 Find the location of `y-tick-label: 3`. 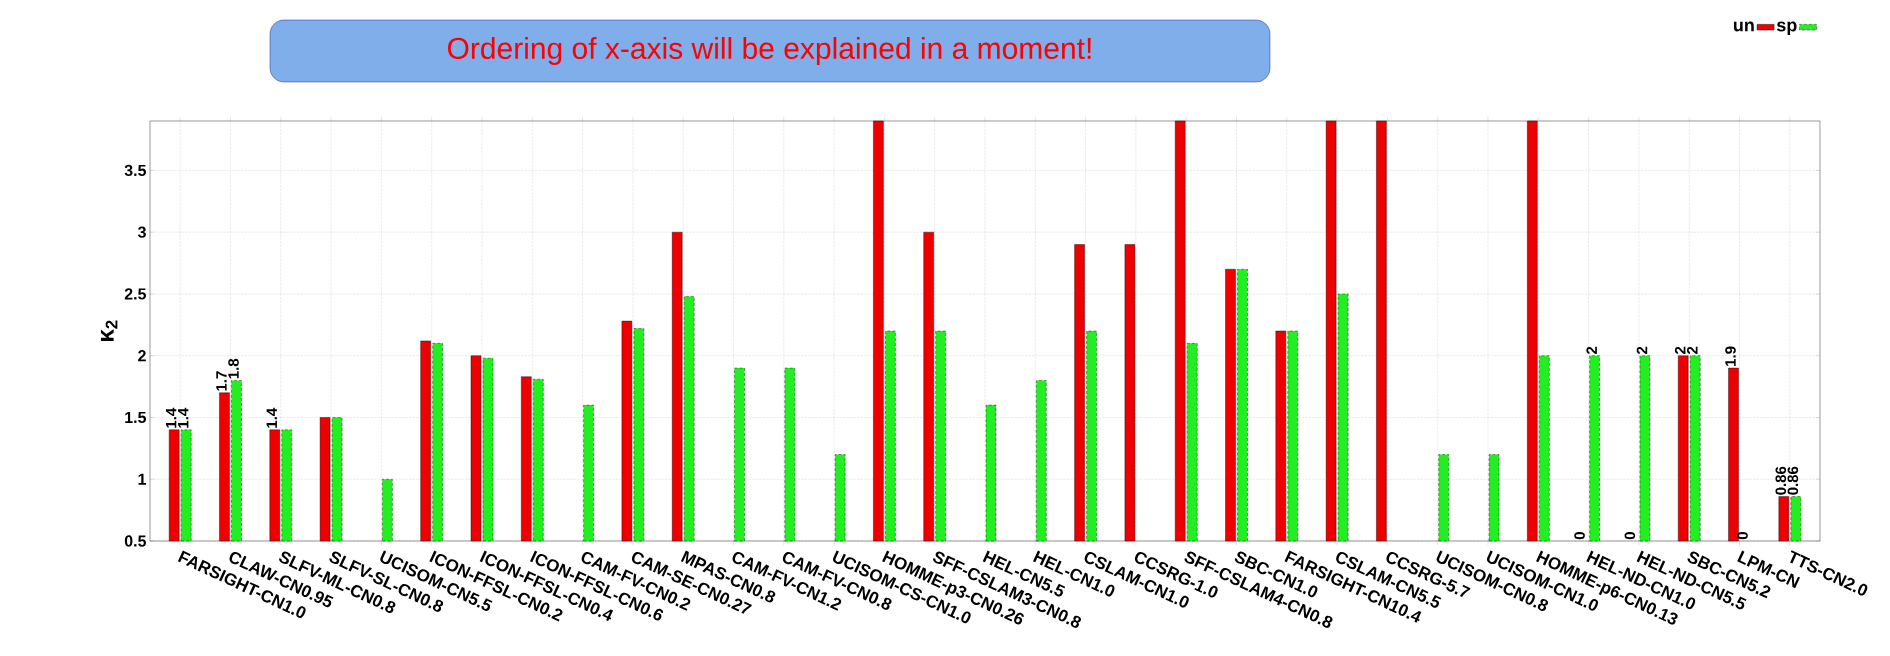

y-tick-label: 3 is located at coordinates (141, 232).